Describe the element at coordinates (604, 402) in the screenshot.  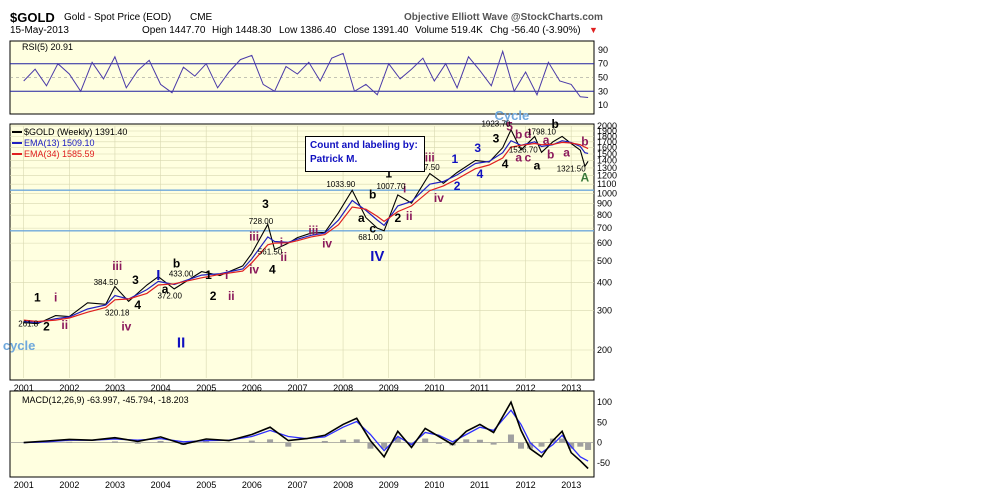
I see `macd-tick-label: 100` at that location.